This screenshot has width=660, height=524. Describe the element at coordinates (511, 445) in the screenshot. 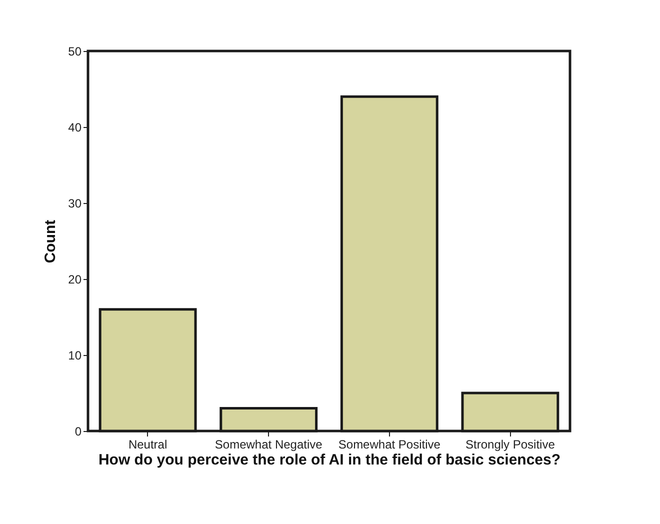

I see `x-tick-label: Strongly Positive` at that location.